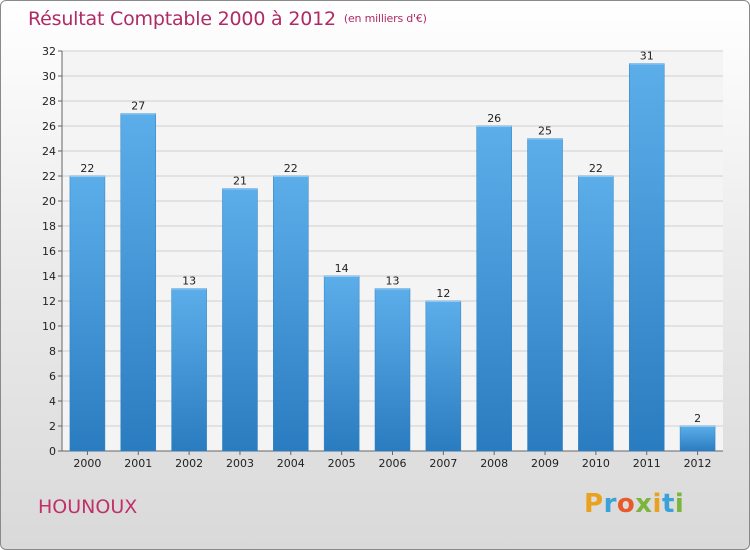 The image size is (750, 550). What do you see at coordinates (52, 426) in the screenshot?
I see `y-tick-label: 2` at bounding box center [52, 426].